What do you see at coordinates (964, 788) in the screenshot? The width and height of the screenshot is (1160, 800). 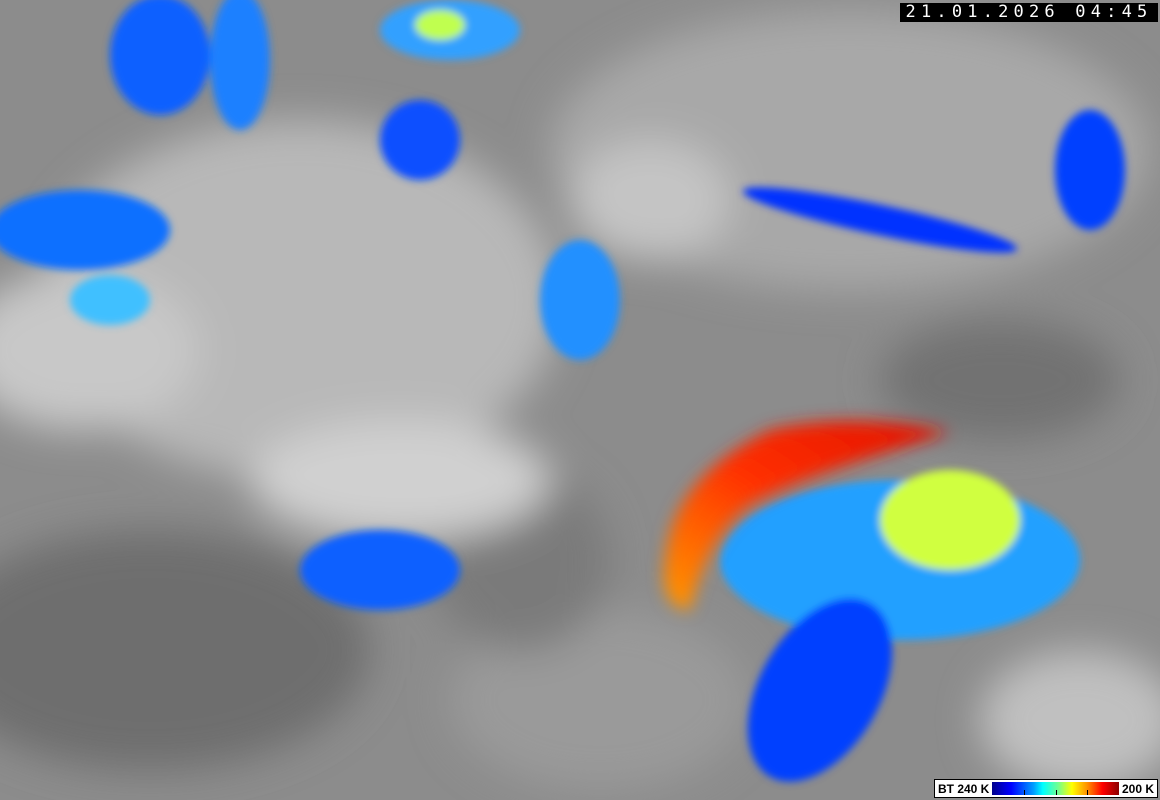 I see `legend-min-label: BT 240 K` at bounding box center [964, 788].